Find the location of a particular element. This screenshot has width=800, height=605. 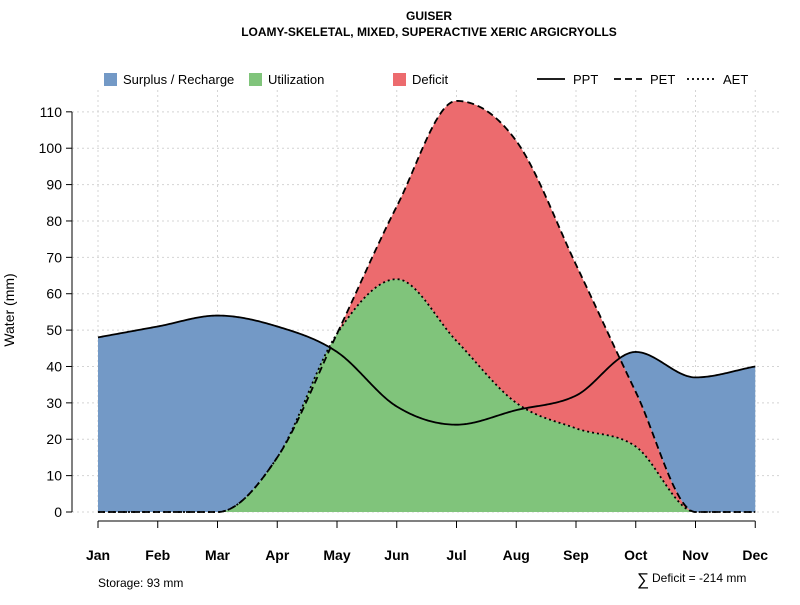

y-tick-label-0: 0 is located at coordinates (58, 512).